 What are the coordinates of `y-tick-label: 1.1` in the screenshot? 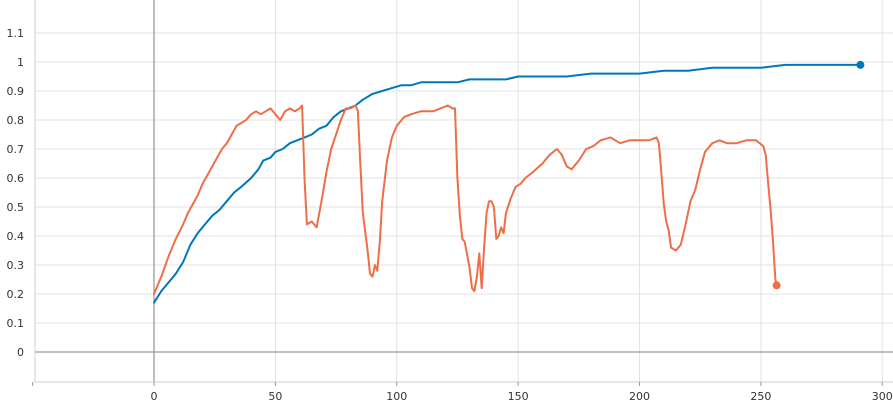 It's located at (16, 33).